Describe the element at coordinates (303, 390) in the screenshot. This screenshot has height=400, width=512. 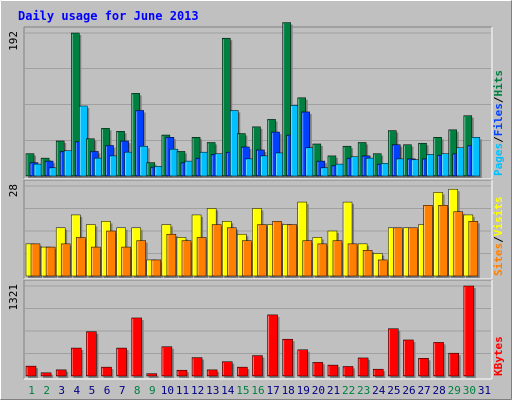
I see `x-tick-label-19: 19` at that location.